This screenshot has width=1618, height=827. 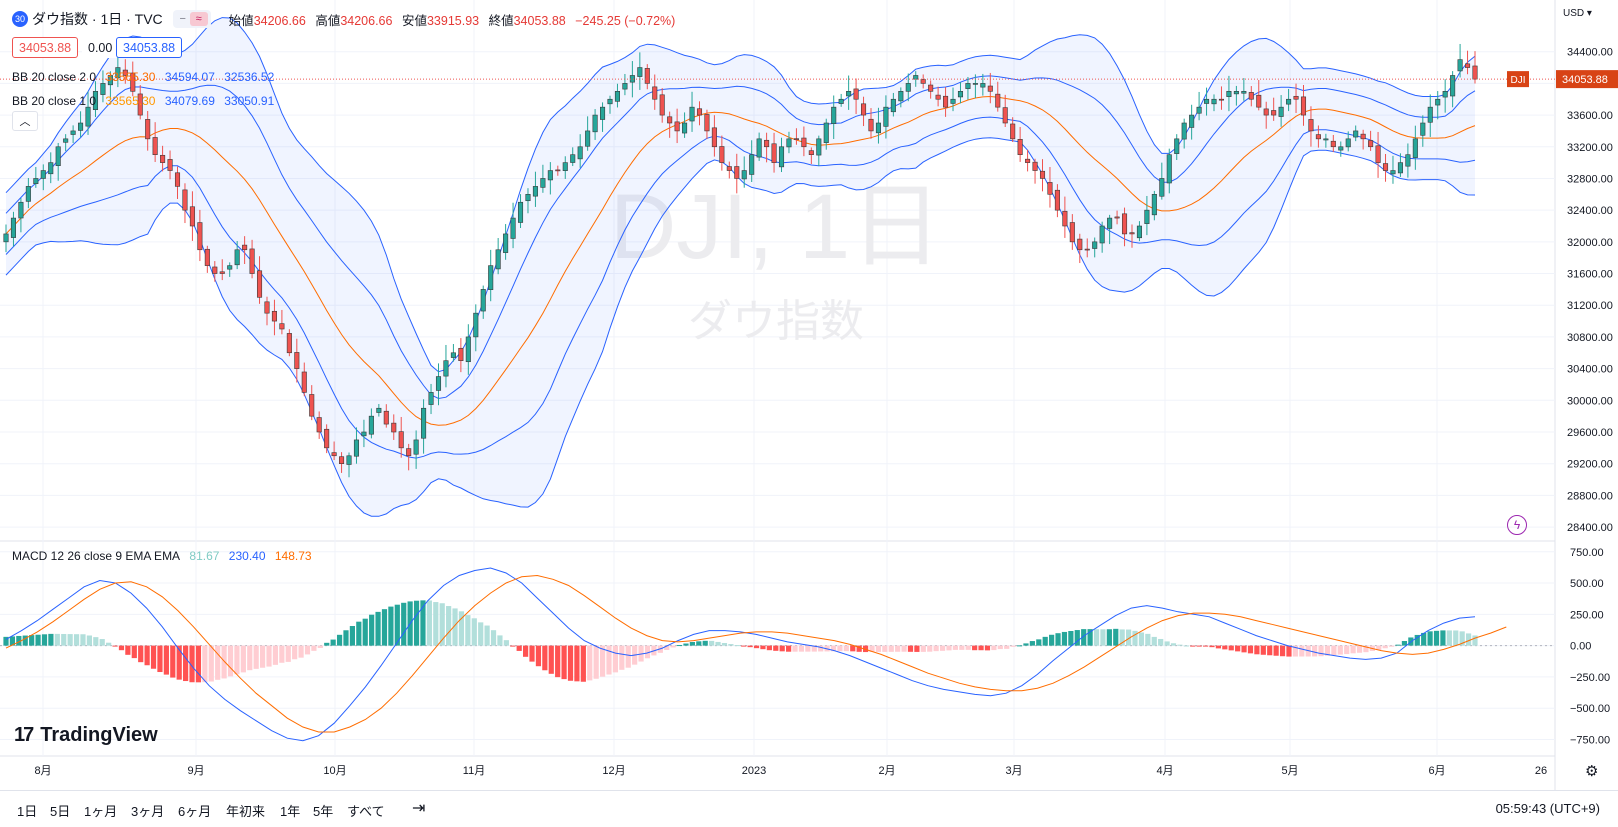 I want to click on range-5d: 5日, so click(x=60, y=811).